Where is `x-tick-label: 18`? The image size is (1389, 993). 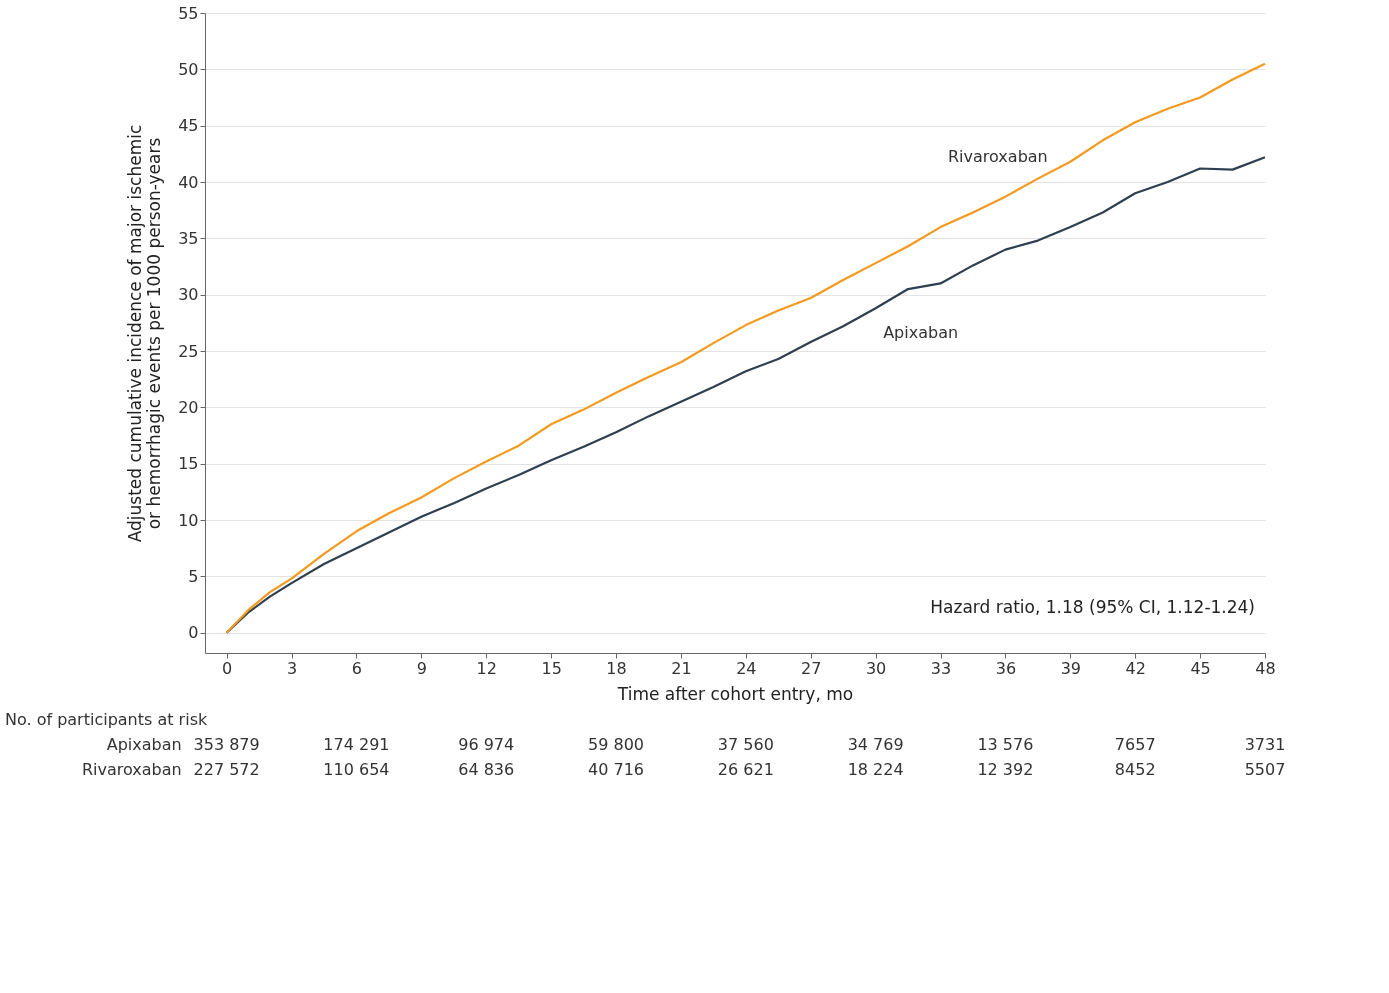
x-tick-label: 18 is located at coordinates (616, 668).